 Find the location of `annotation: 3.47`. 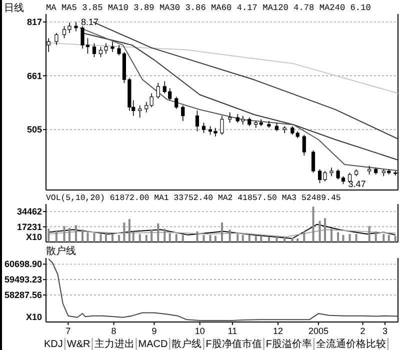

annotation: 3.47 is located at coordinates (357, 184).